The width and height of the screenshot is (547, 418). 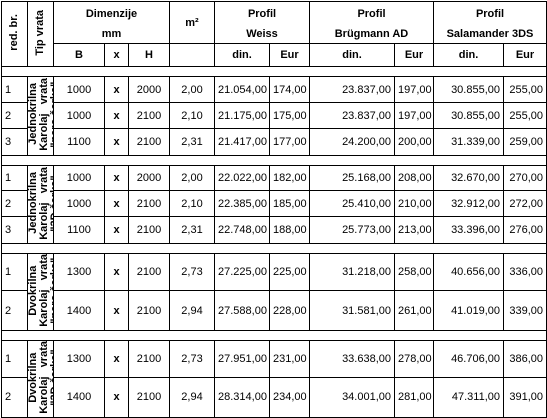 I want to click on cell: 234,00, so click(x=289, y=397).